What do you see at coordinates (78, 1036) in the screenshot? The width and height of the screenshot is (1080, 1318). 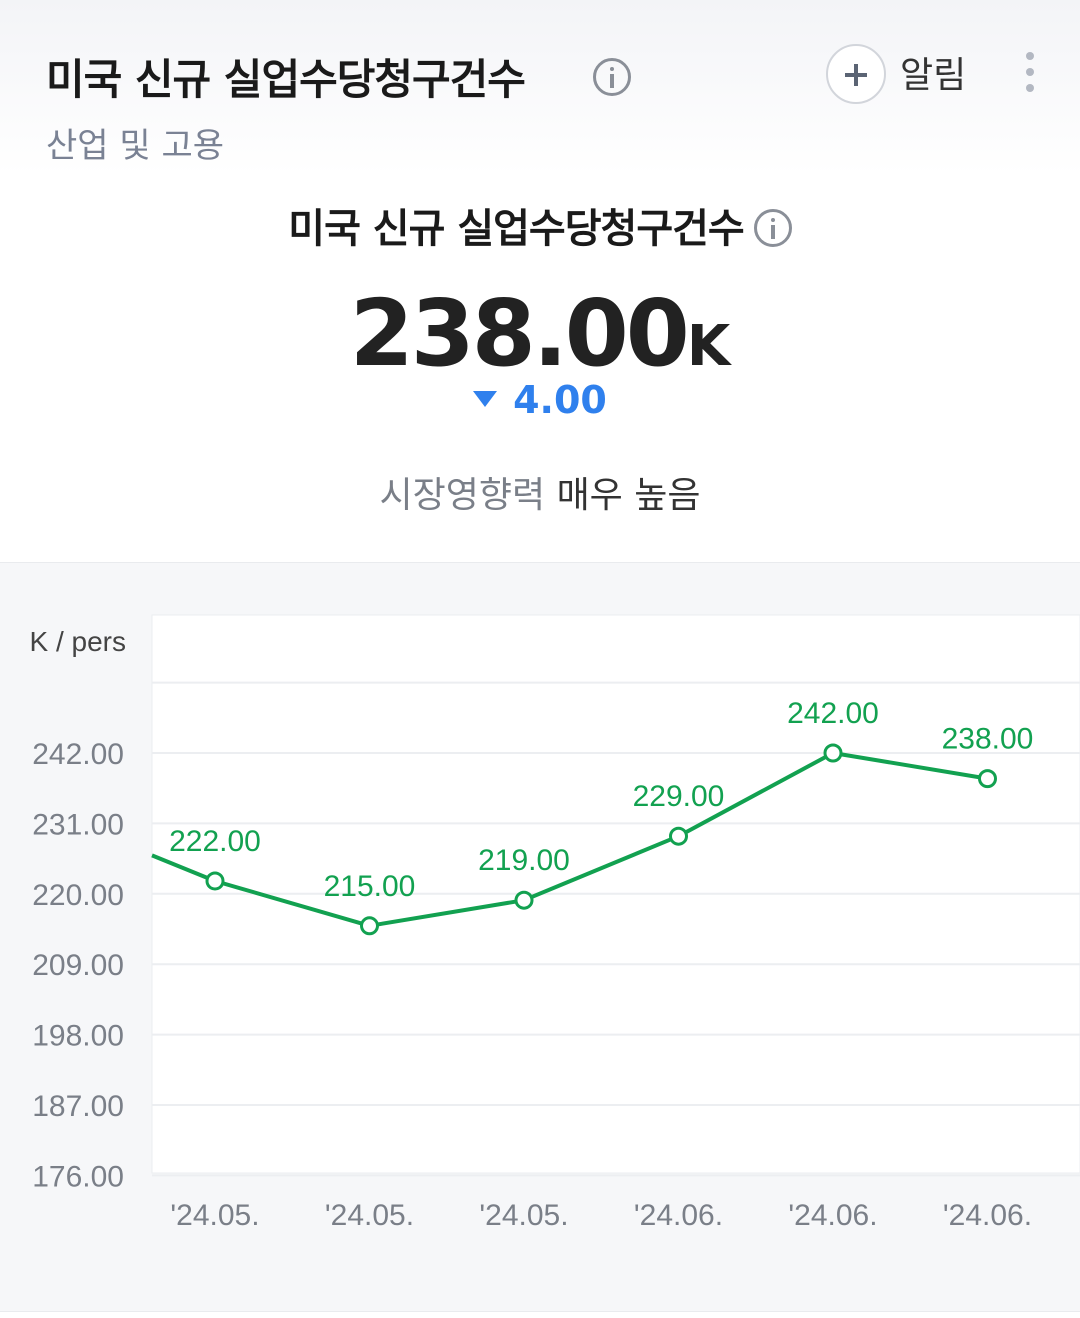 I see `y-tick-label: 198.00` at bounding box center [78, 1036].